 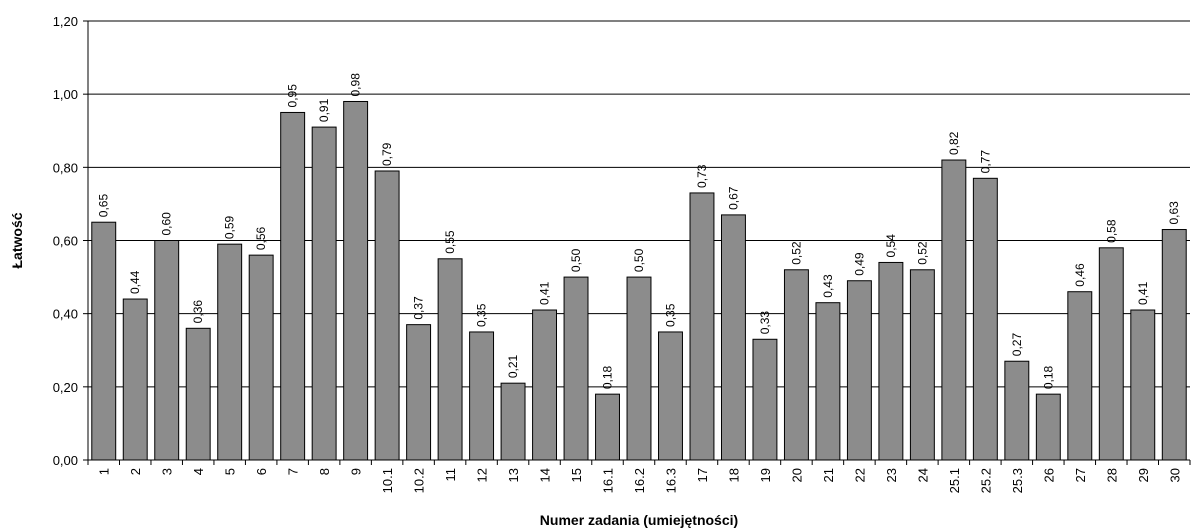 What do you see at coordinates (387, 480) in the screenshot?
I see `x-tick-label: 10.1` at bounding box center [387, 480].